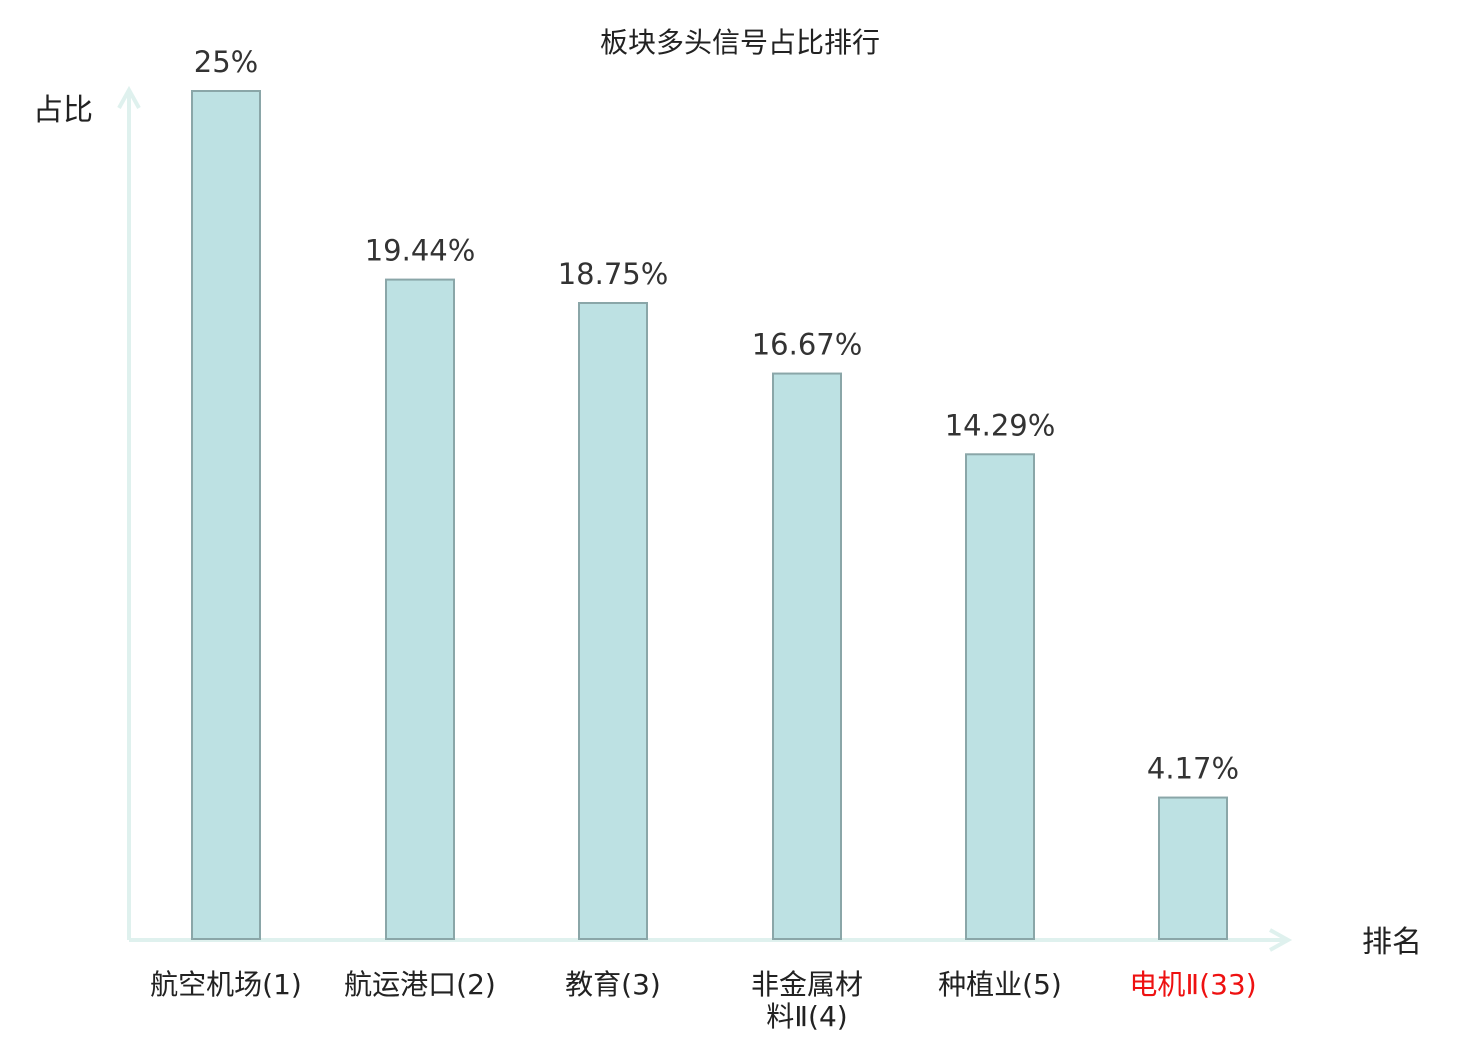 Image resolution: width=1480 pixels, height=1040 pixels. I want to click on y-axis-label: 占比, so click(63, 110).